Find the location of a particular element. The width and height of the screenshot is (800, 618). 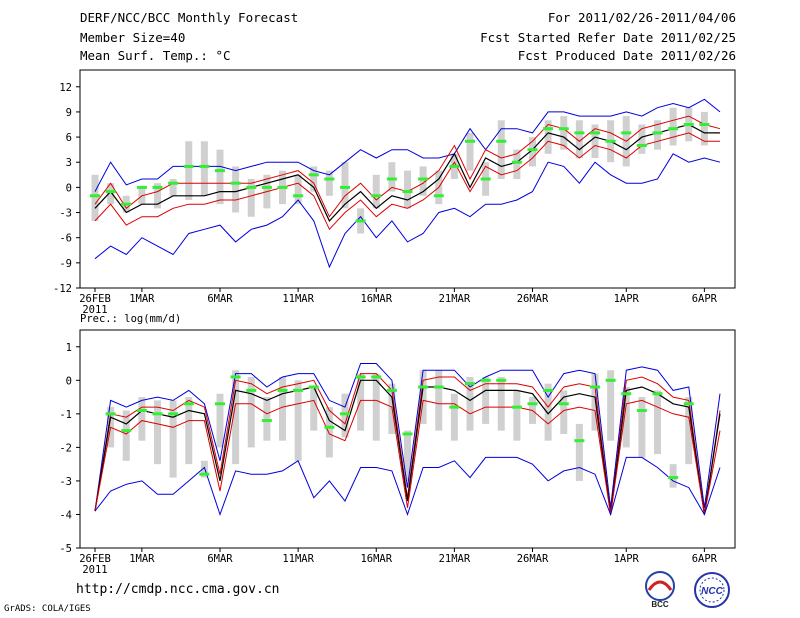

y-tick-label: -5 is located at coordinates (65, 549).